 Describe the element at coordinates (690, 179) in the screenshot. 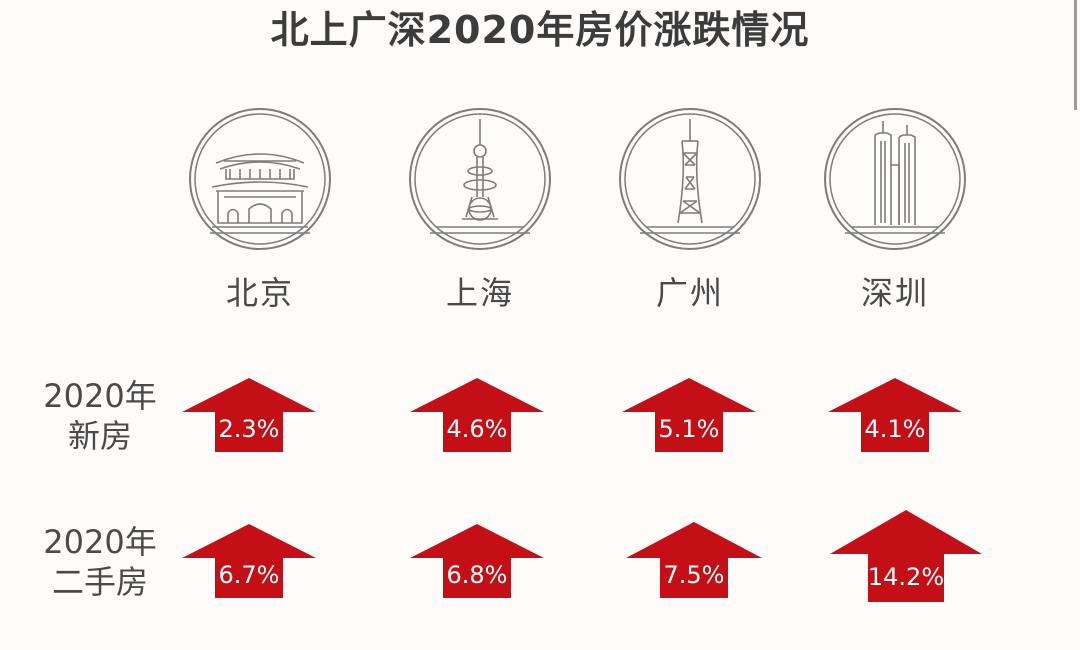

I see `canton-tower-icon` at that location.